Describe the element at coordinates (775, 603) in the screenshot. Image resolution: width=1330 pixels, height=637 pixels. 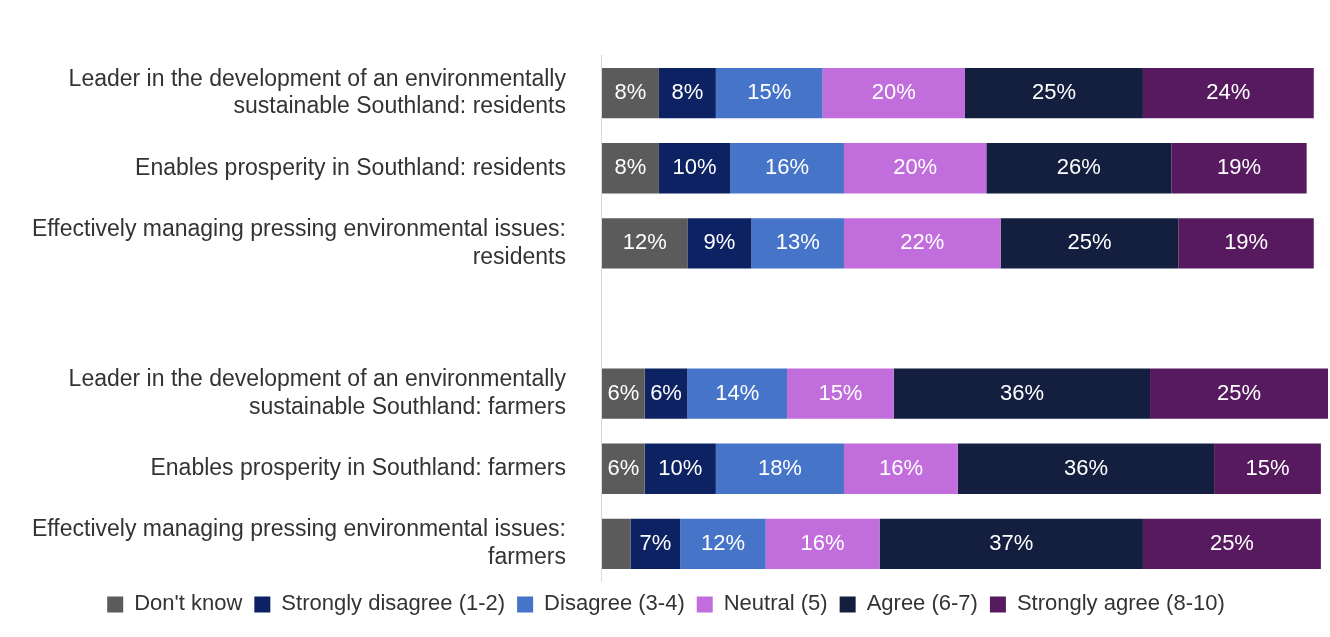
I see `legend-label: Neutral (5)` at that location.